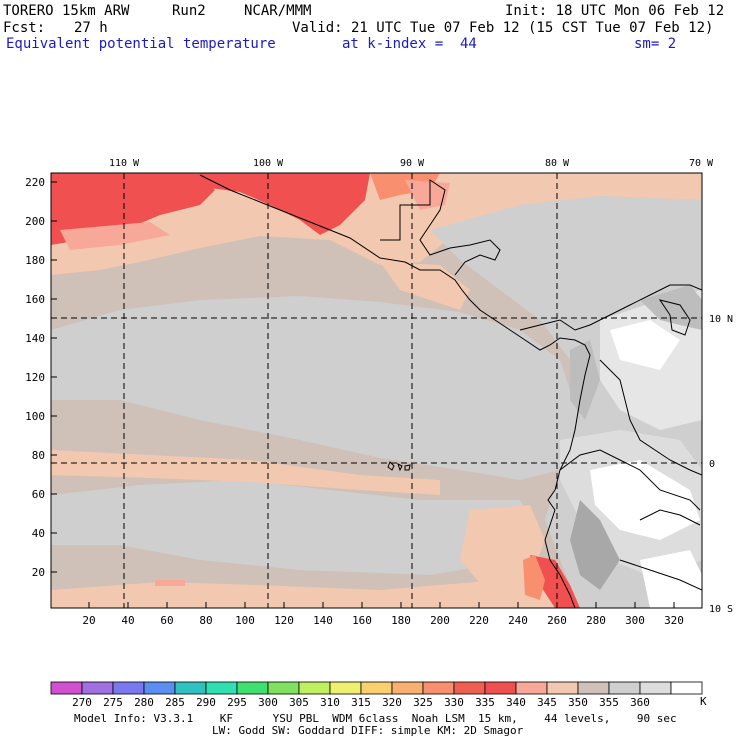 This screenshot has width=740, height=740. I want to click on x-tick-label: 140, so click(323, 620).